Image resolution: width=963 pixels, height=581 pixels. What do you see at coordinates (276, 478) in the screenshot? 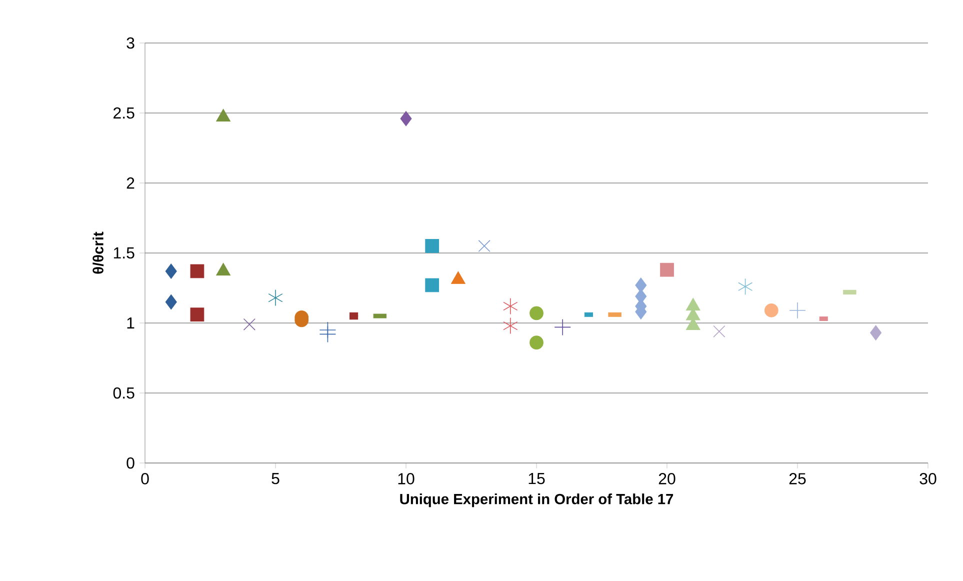
I see `x-tick-label: 5` at bounding box center [276, 478].